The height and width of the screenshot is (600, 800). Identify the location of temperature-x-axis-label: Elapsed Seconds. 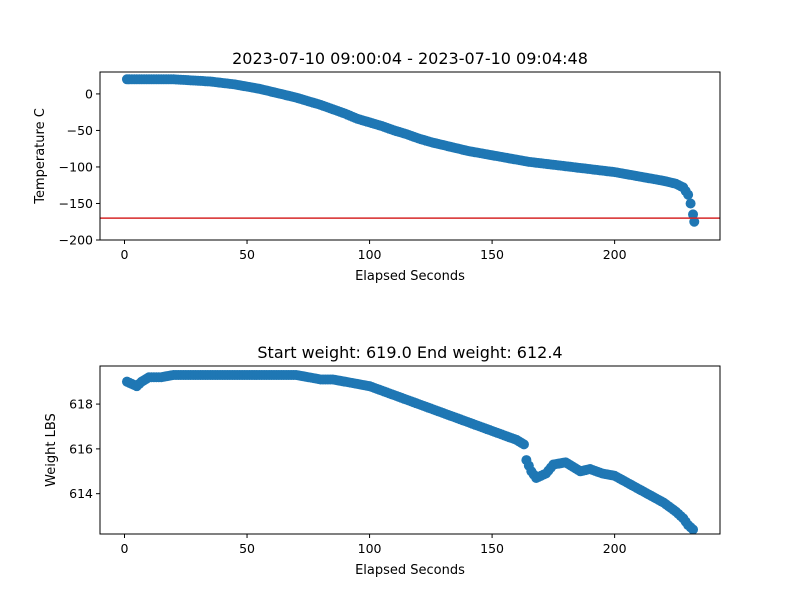
(410, 276).